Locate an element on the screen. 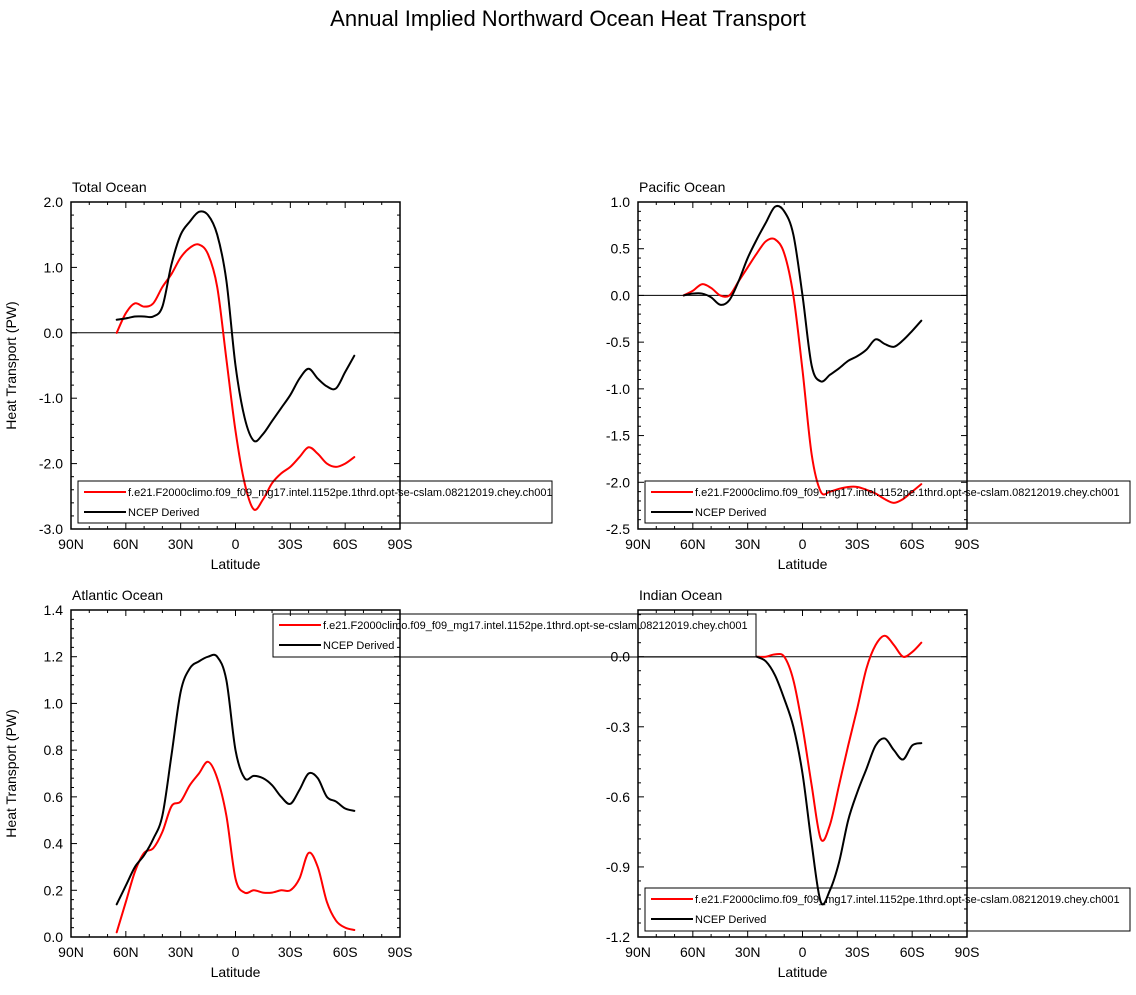 Image resolution: width=1136 pixels, height=995 pixels. x-tick-label-pacific-ocean: 60N is located at coordinates (693, 544).